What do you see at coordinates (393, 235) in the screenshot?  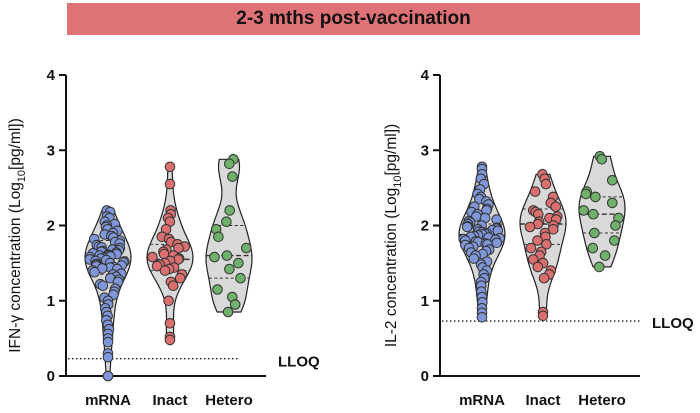 I see `y-axis-label: IL-2 concentration (Log10[pg/ml])` at bounding box center [393, 235].